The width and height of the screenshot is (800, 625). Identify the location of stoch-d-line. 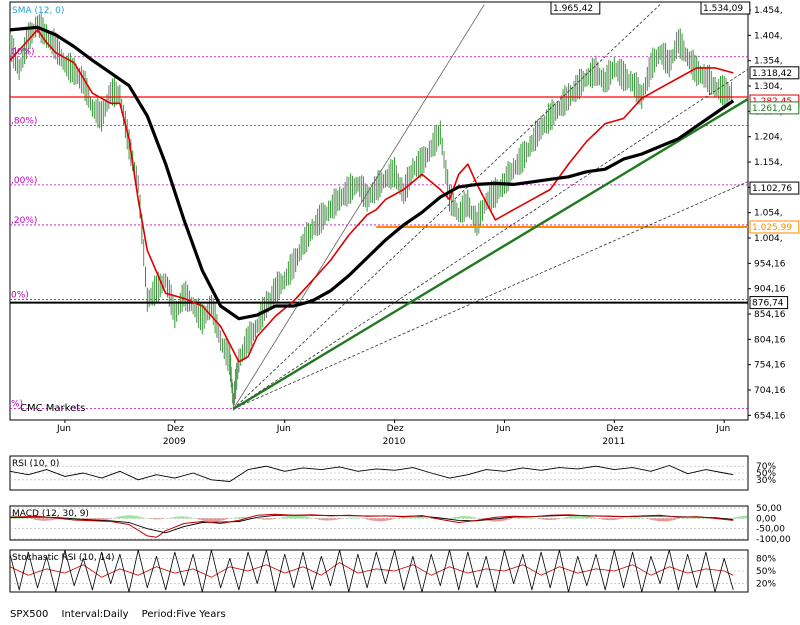
(372, 570).